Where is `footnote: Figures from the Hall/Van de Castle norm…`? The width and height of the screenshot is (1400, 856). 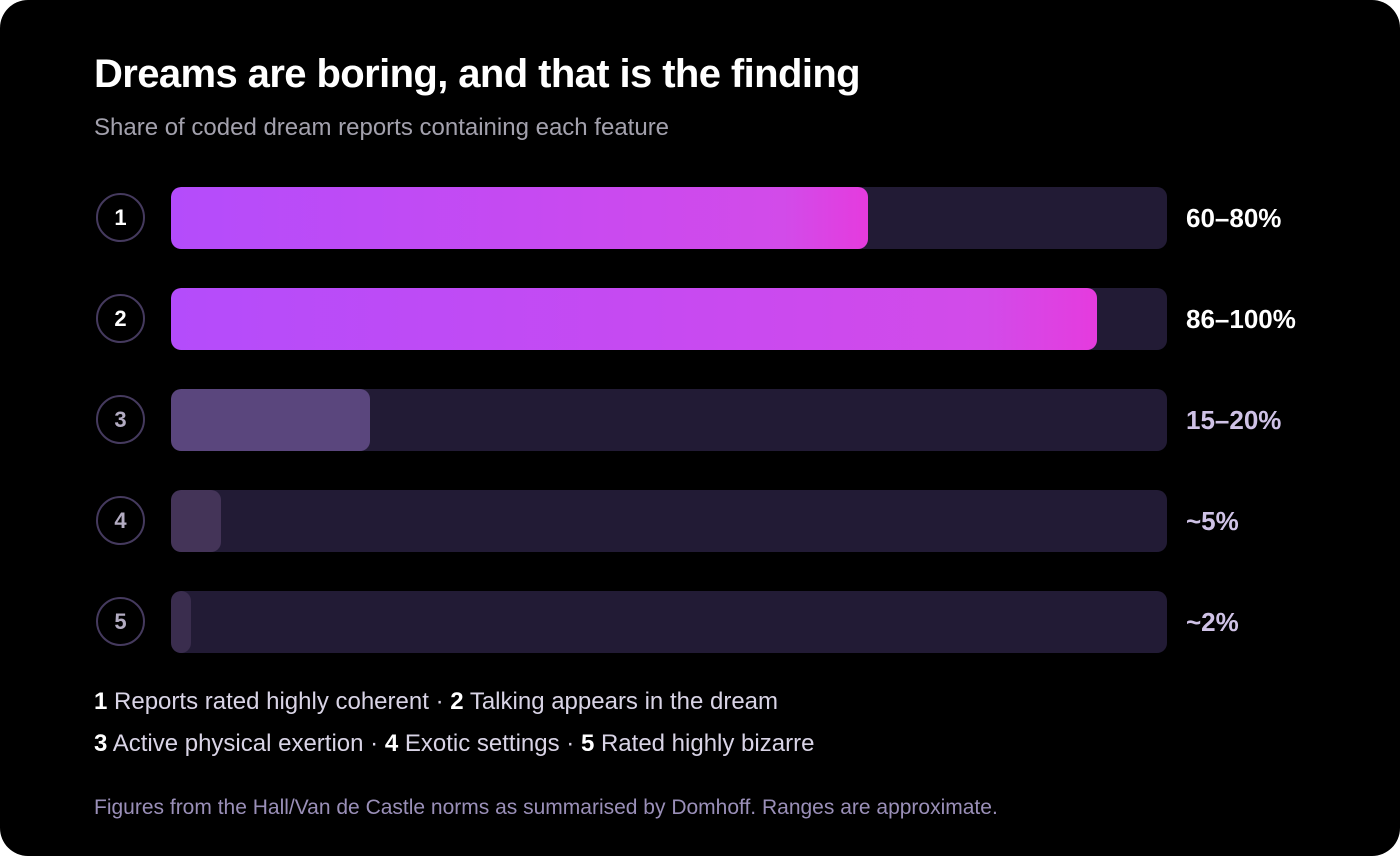
footnote: Figures from the Hall/Van de Castle norm… is located at coordinates (546, 807).